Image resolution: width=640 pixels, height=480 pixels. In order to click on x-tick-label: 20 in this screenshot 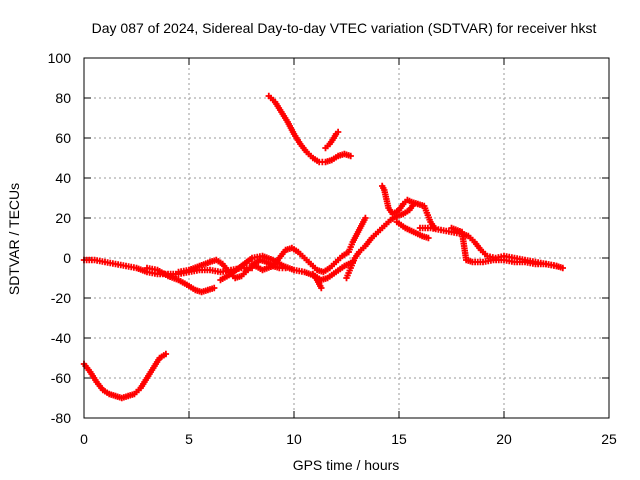, I will do `click(504, 439)`.